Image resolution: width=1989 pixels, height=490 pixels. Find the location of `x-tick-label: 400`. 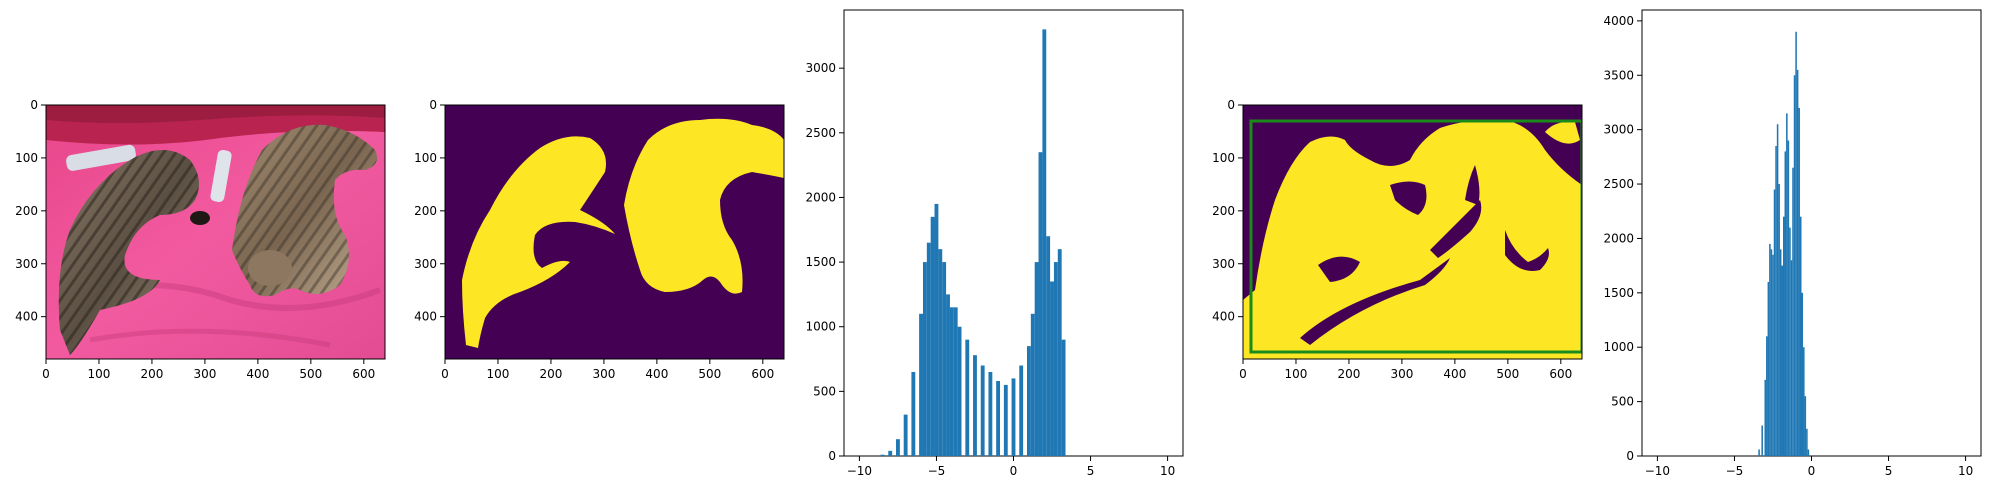

x-tick-label: 400 is located at coordinates (1454, 374).